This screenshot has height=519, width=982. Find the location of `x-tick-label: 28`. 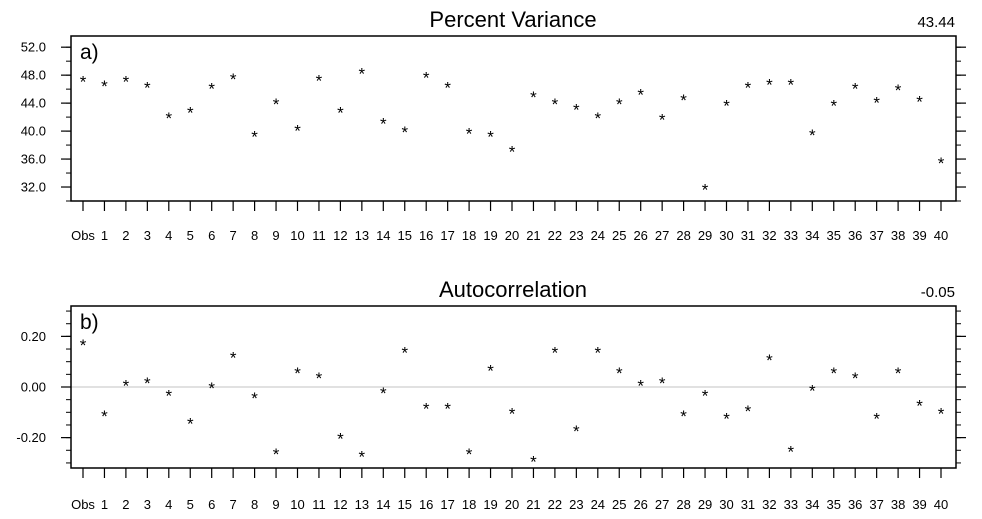

x-tick-label: 28 is located at coordinates (683, 235).